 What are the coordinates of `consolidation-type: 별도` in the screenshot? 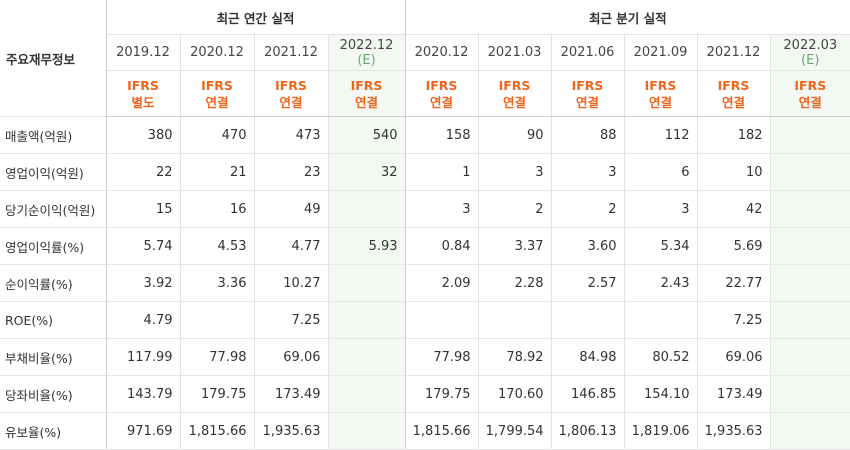 It's located at (143, 102).